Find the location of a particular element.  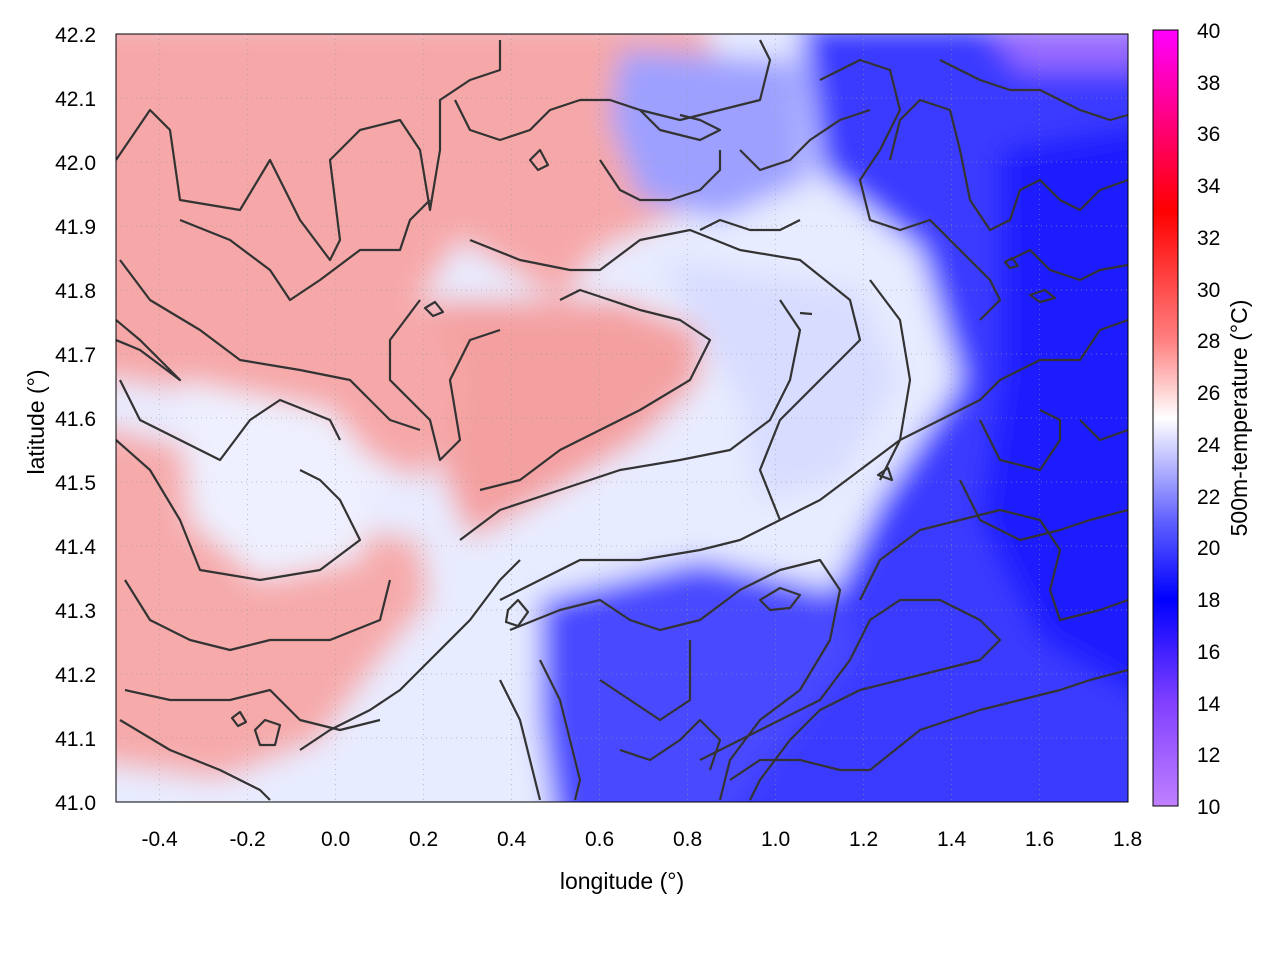

x-tick-label: 0.2 is located at coordinates (423, 839).